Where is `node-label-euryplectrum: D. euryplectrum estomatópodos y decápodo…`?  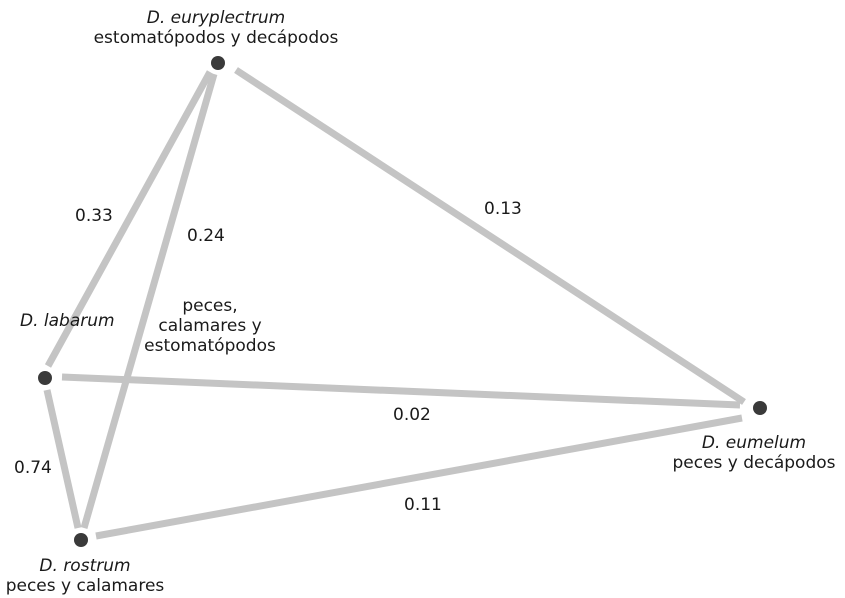 node-label-euryplectrum: D. euryplectrum estomatópodos y decápodo… is located at coordinates (216, 28).